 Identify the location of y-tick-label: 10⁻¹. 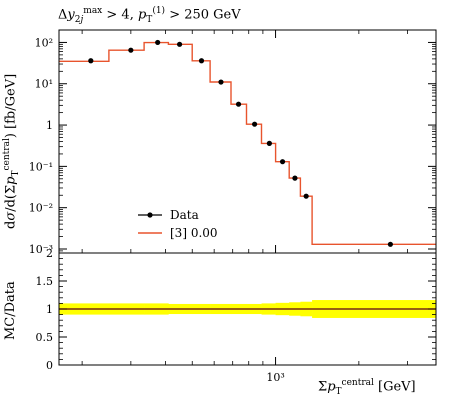
(41, 166).